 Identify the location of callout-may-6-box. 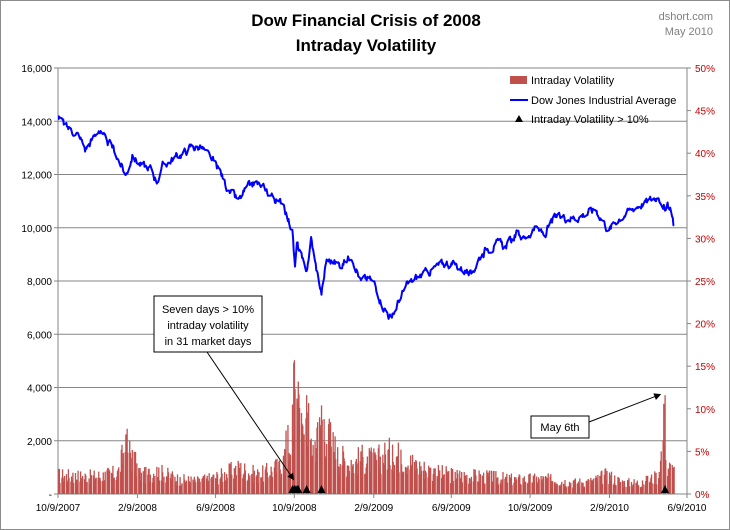
(560, 427).